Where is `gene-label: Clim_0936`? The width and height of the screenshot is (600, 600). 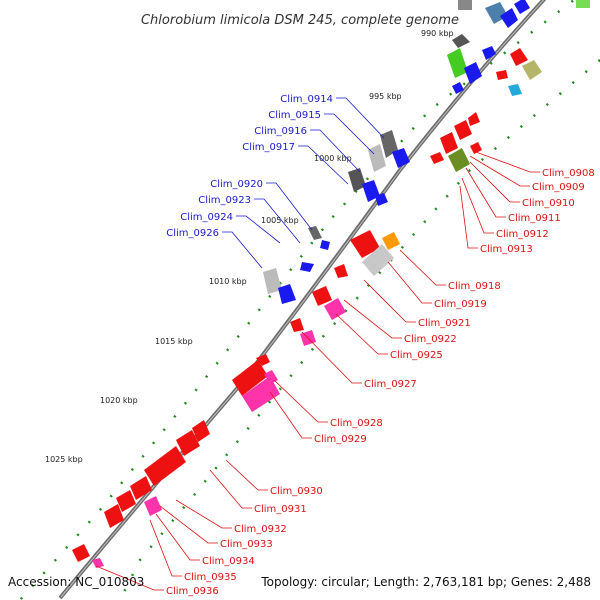 gene-label: Clim_0936 is located at coordinates (192, 591).